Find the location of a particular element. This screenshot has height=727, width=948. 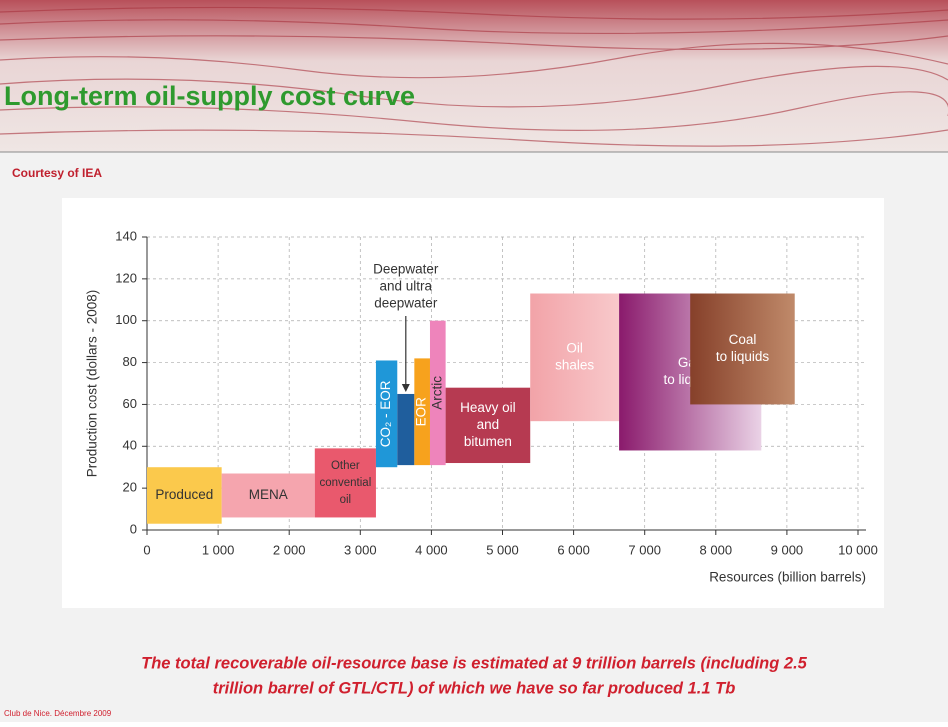

segment-label: Produced is located at coordinates (184, 494).